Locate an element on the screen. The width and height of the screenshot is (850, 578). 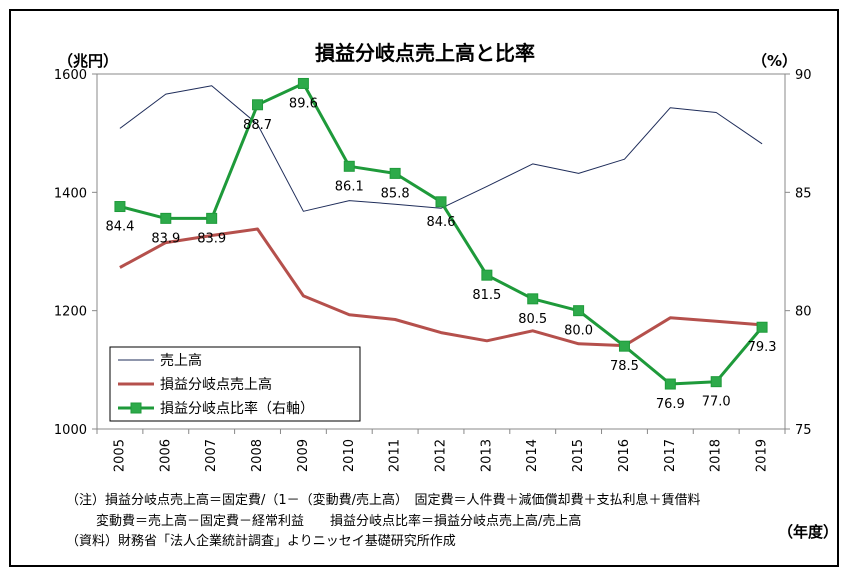
legend-label-1: 売上高 is located at coordinates (181, 360).